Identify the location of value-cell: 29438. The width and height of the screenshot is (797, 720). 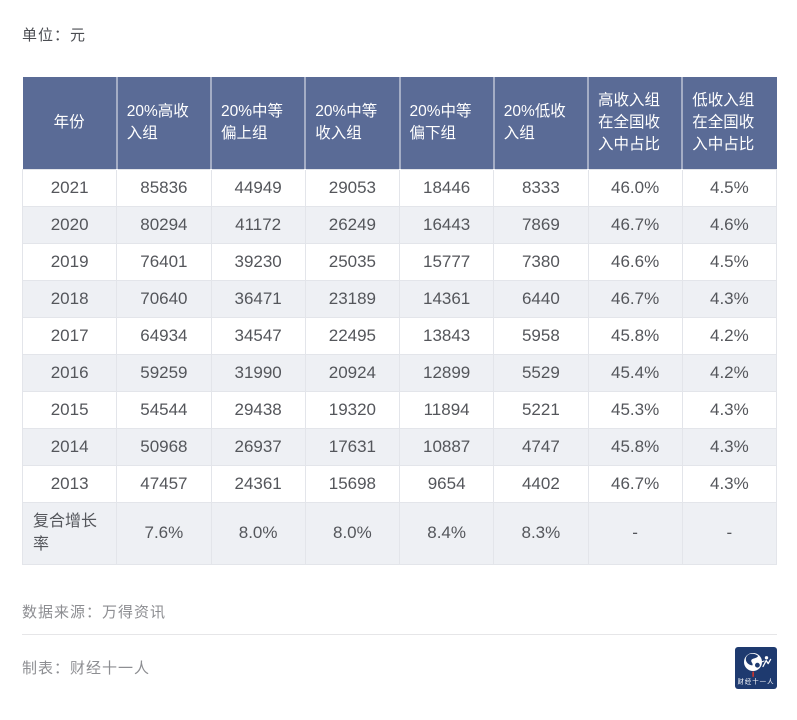
(258, 409).